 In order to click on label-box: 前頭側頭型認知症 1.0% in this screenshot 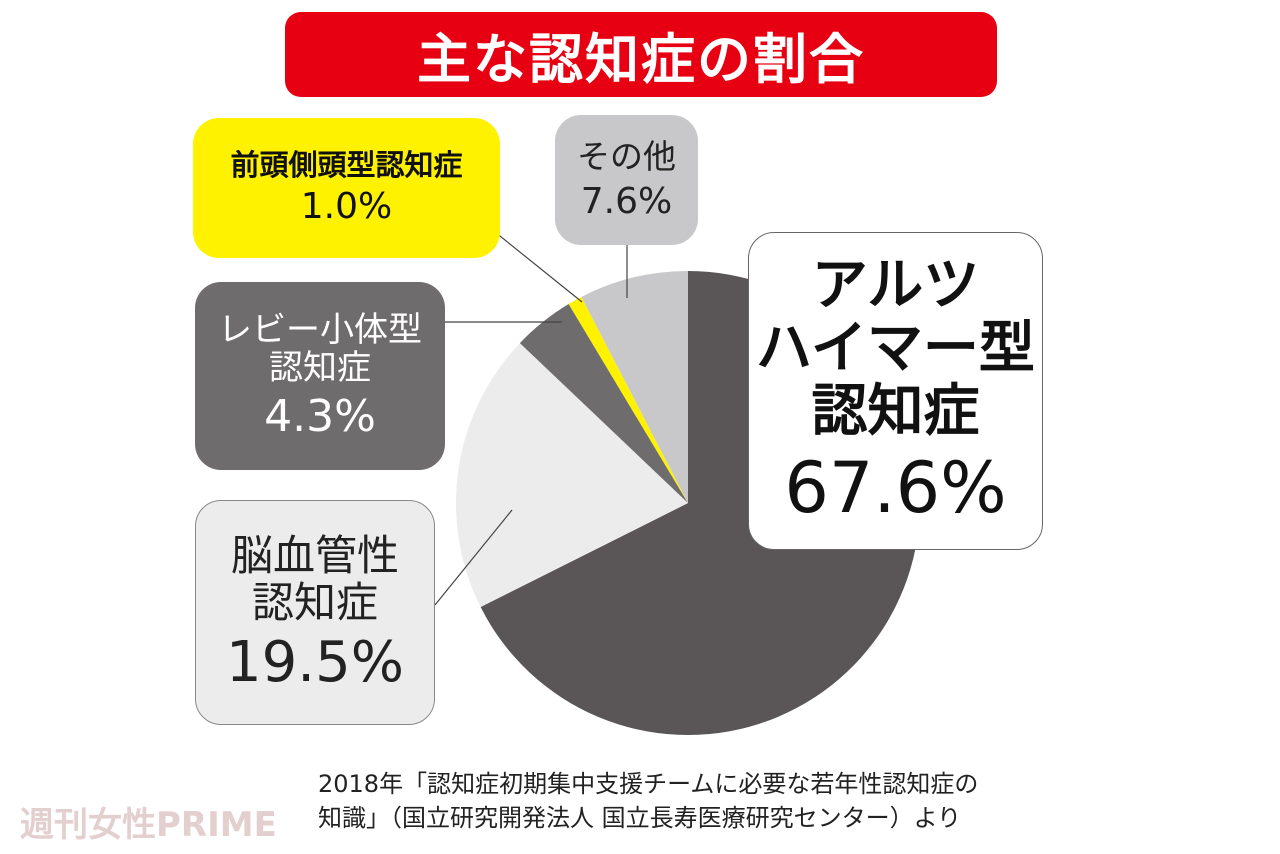, I will do `click(346, 188)`.